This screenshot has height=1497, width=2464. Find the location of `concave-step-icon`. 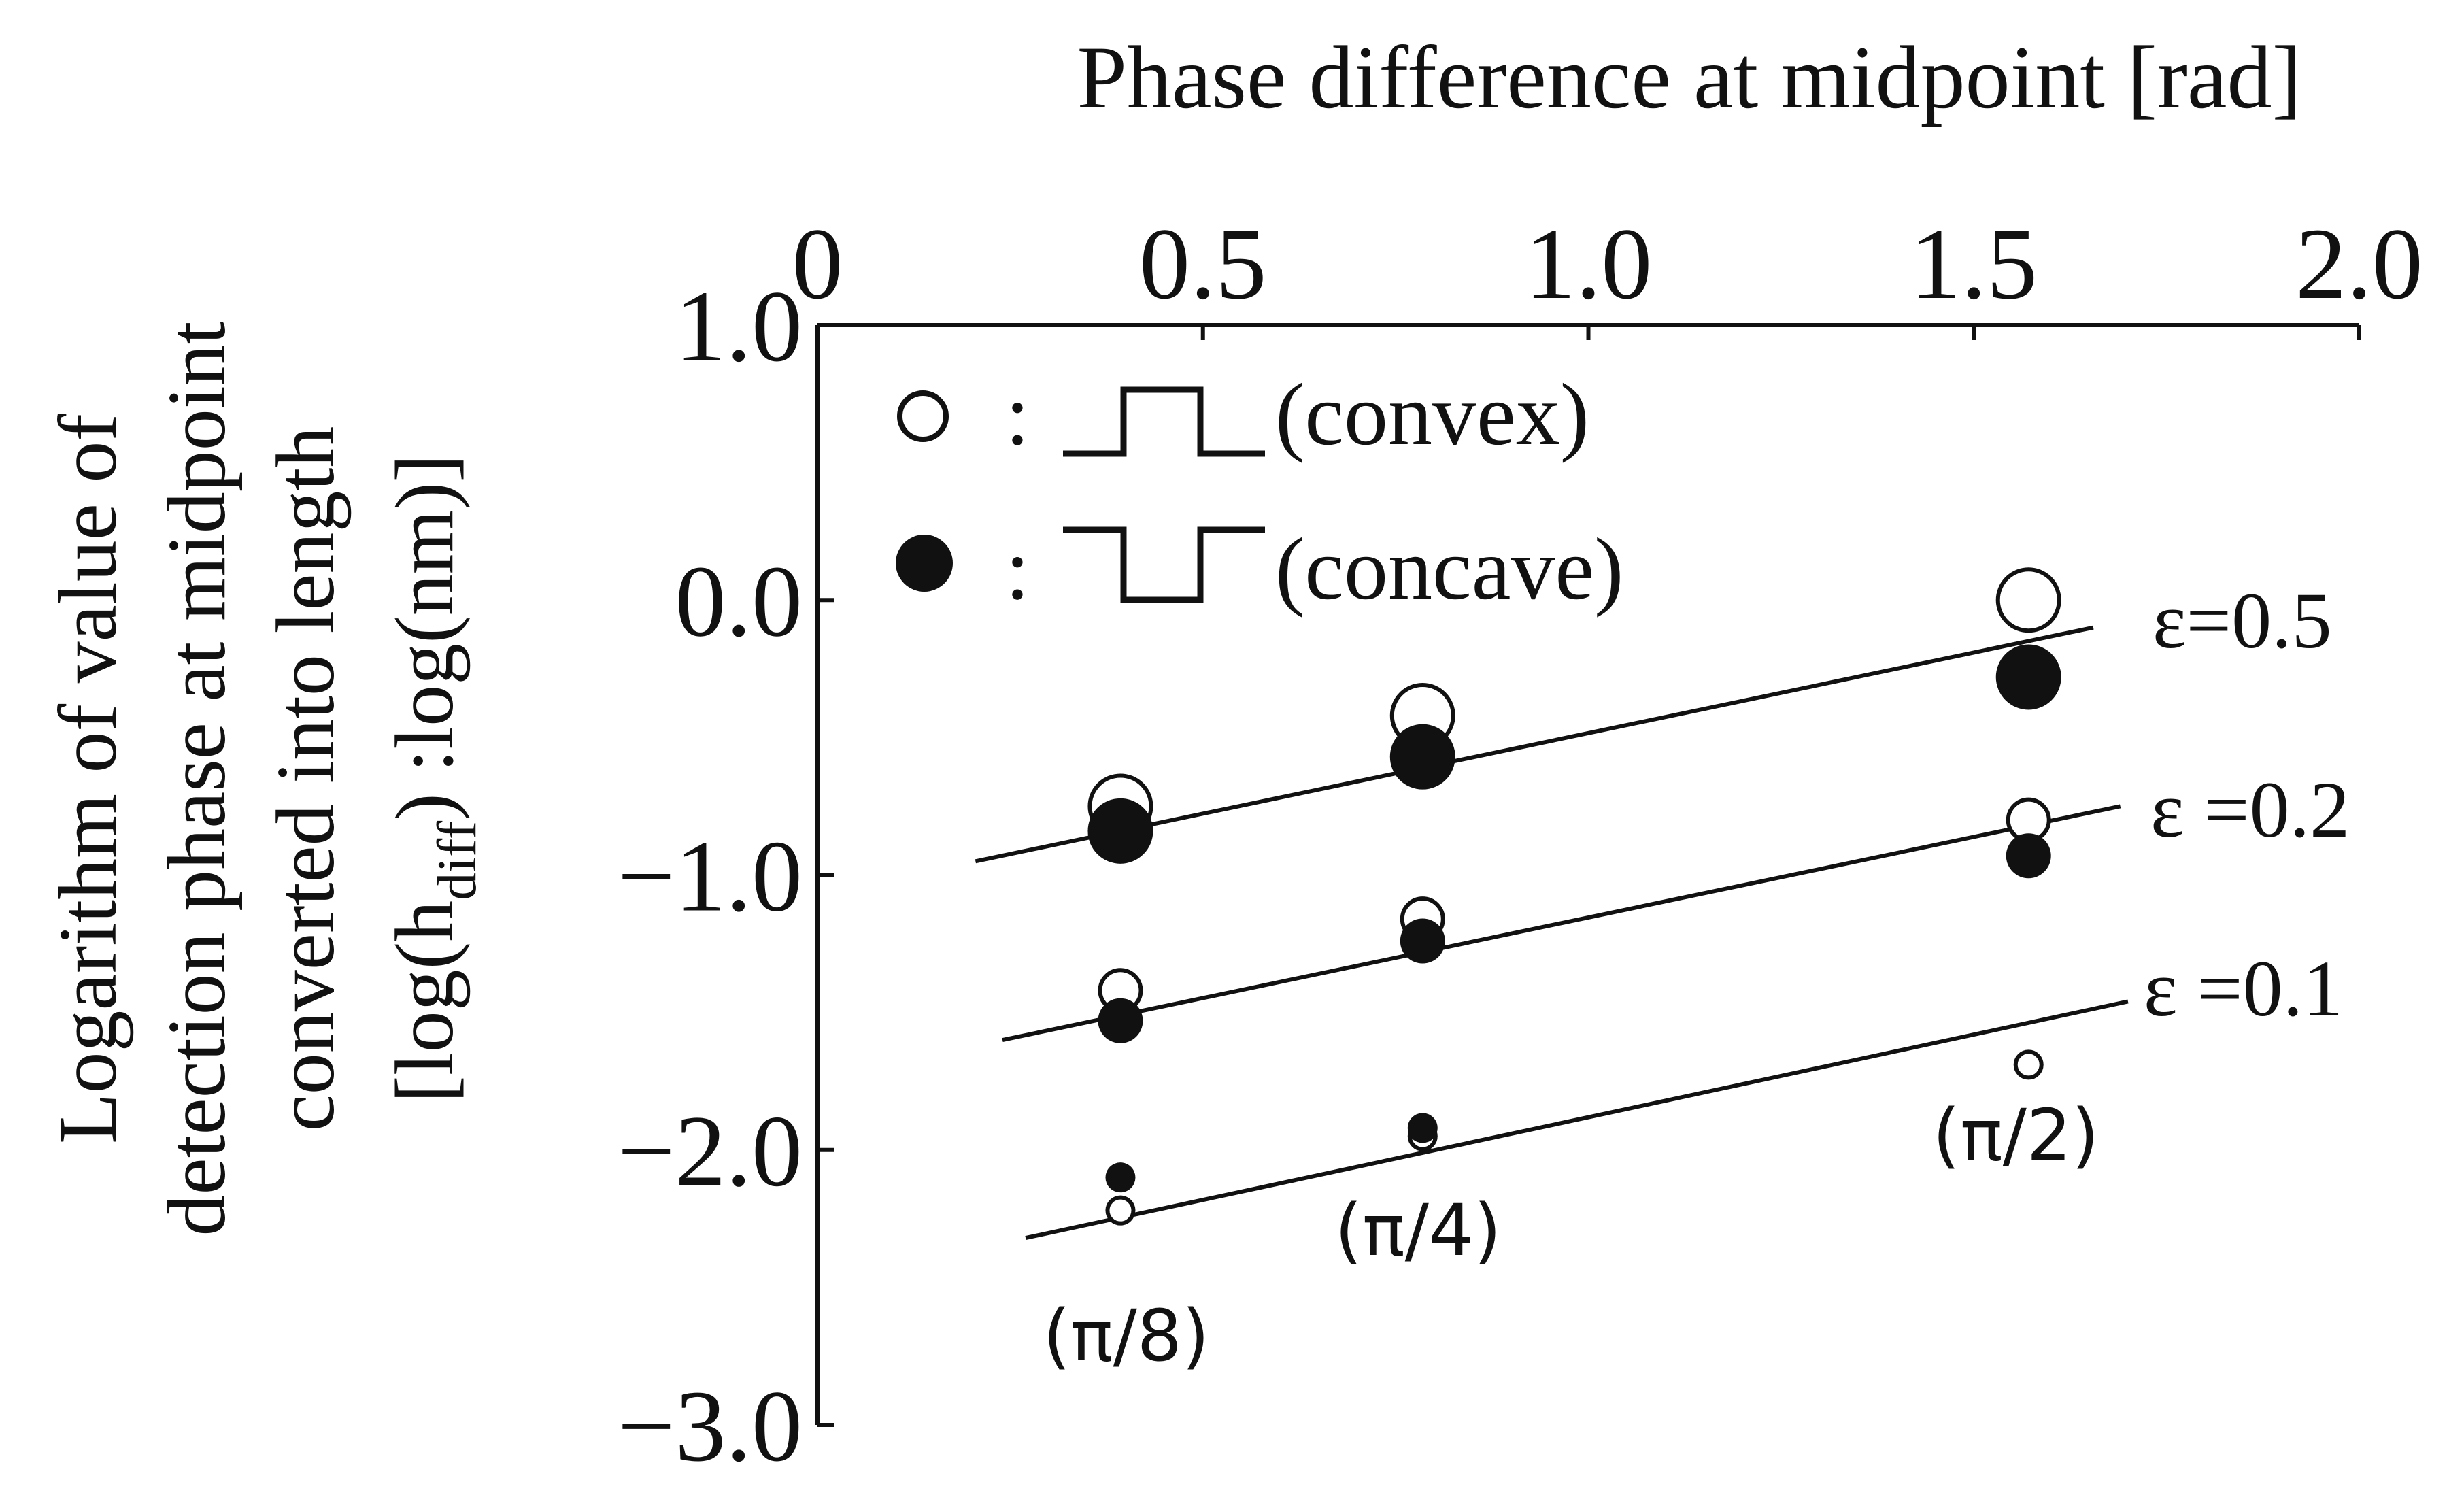

concave-step-icon is located at coordinates (1164, 564).